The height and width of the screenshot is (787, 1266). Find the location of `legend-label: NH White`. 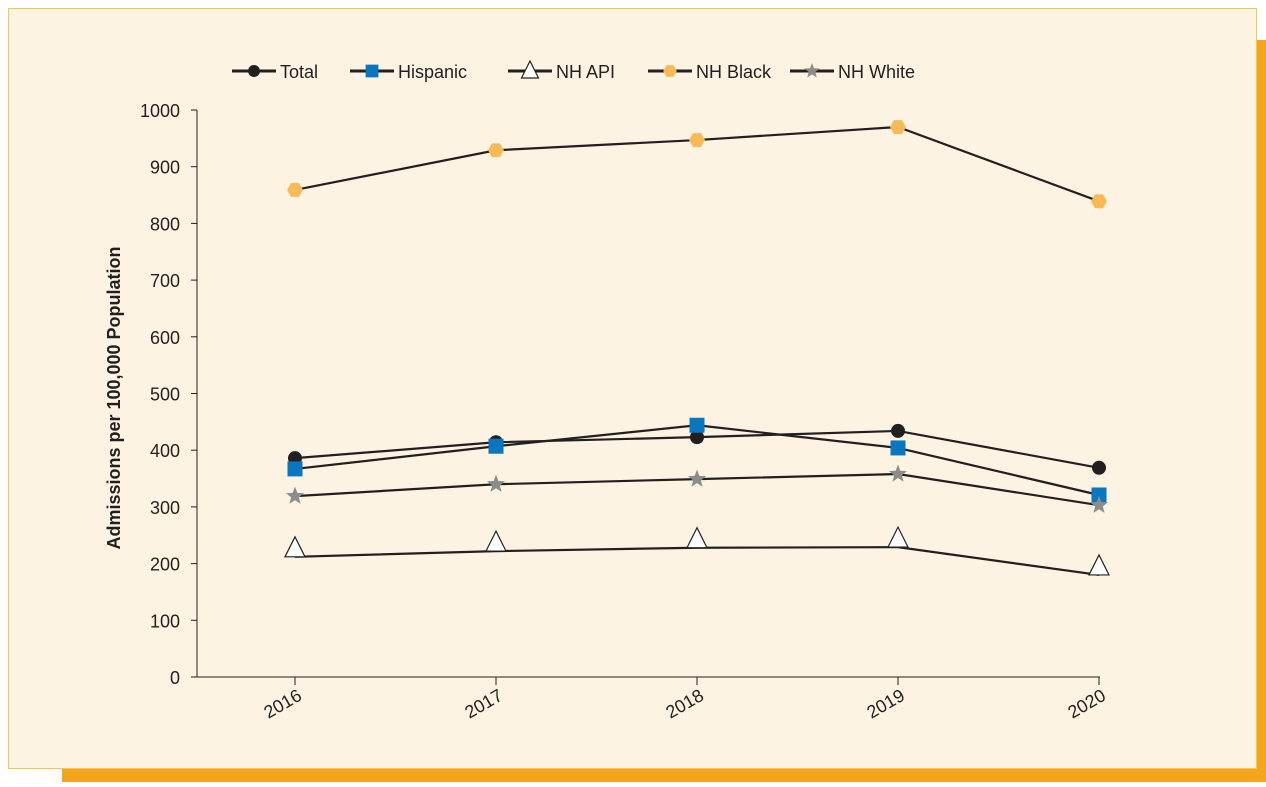

legend-label: NH White is located at coordinates (876, 72).